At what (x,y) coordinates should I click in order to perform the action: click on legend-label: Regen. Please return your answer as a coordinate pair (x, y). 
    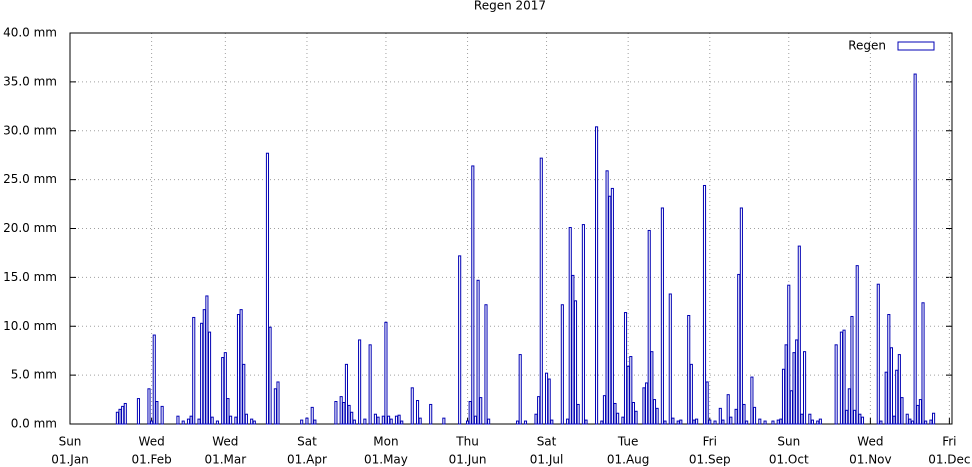
    Looking at the image, I should click on (867, 46).